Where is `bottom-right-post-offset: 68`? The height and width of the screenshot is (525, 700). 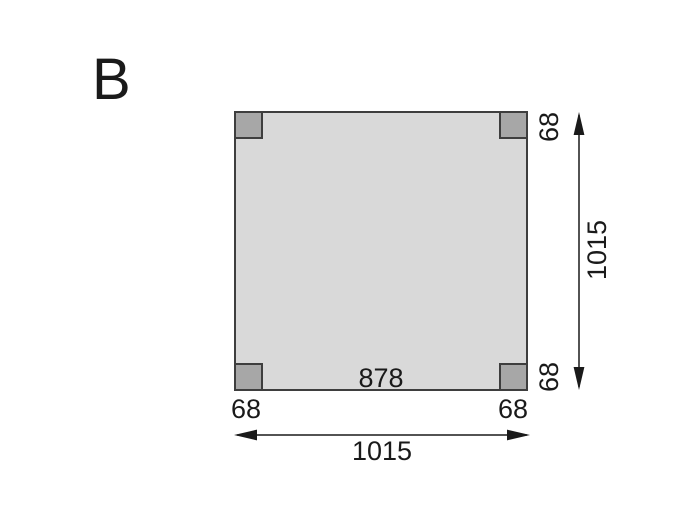
bottom-right-post-offset: 68 is located at coordinates (513, 409).